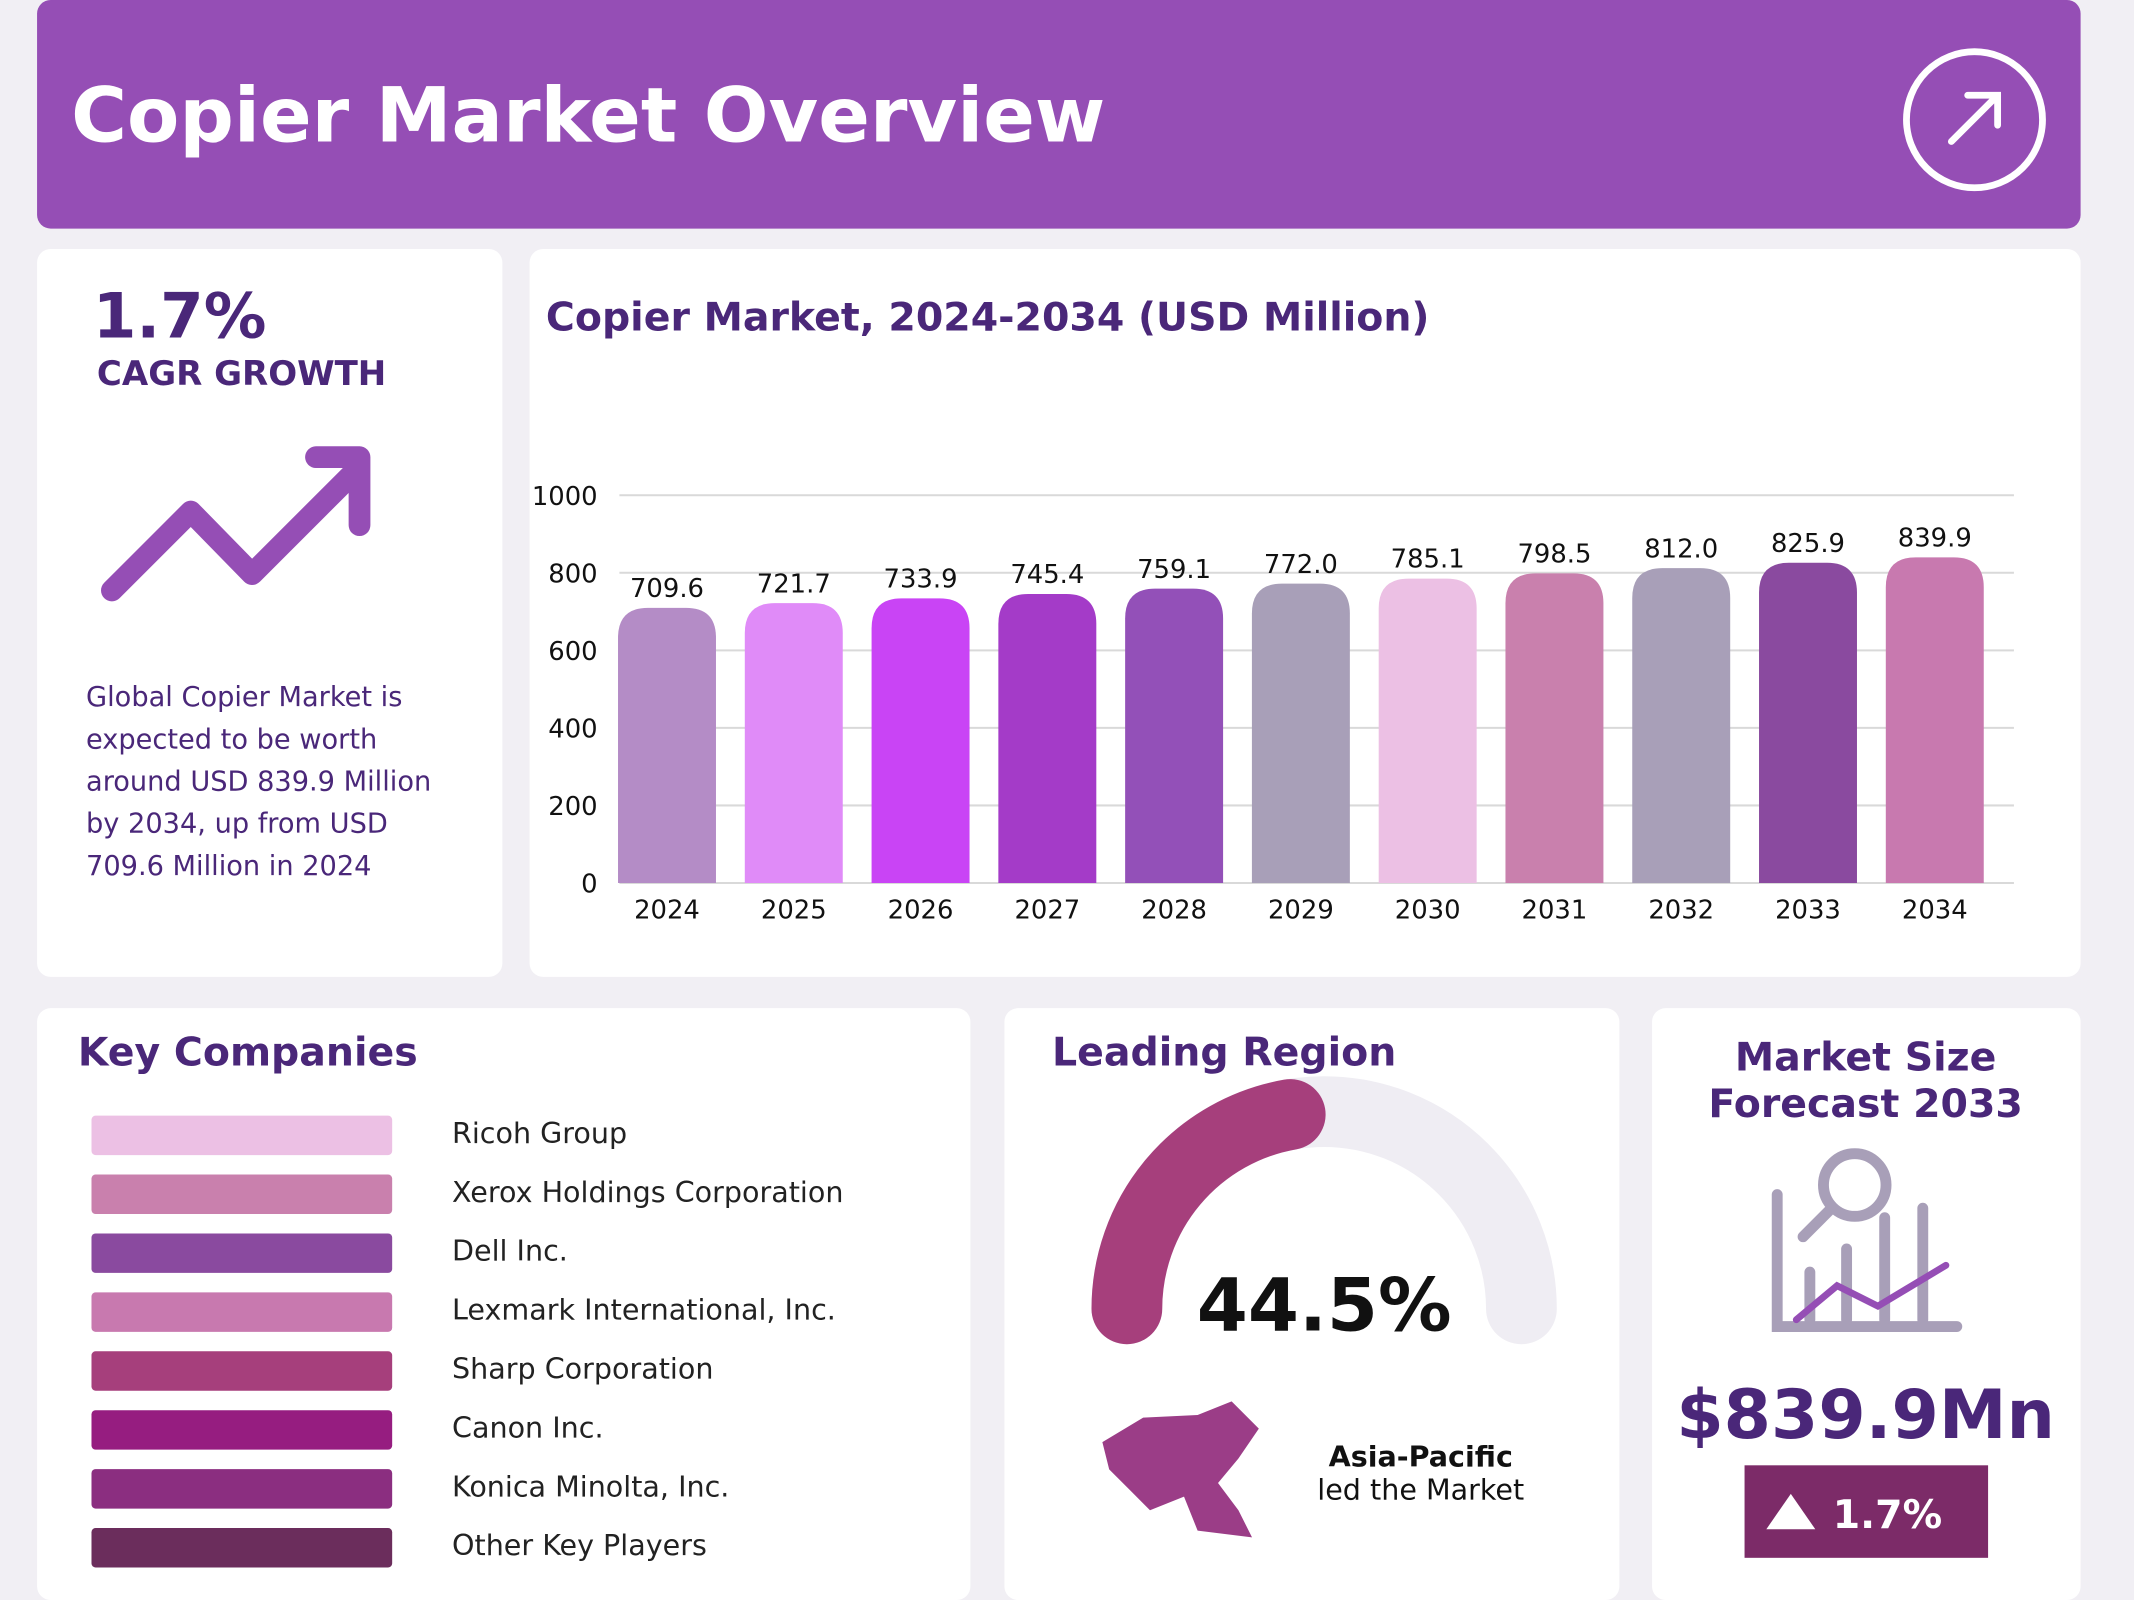  What do you see at coordinates (572, 807) in the screenshot?
I see `y-tick-label: 200` at bounding box center [572, 807].